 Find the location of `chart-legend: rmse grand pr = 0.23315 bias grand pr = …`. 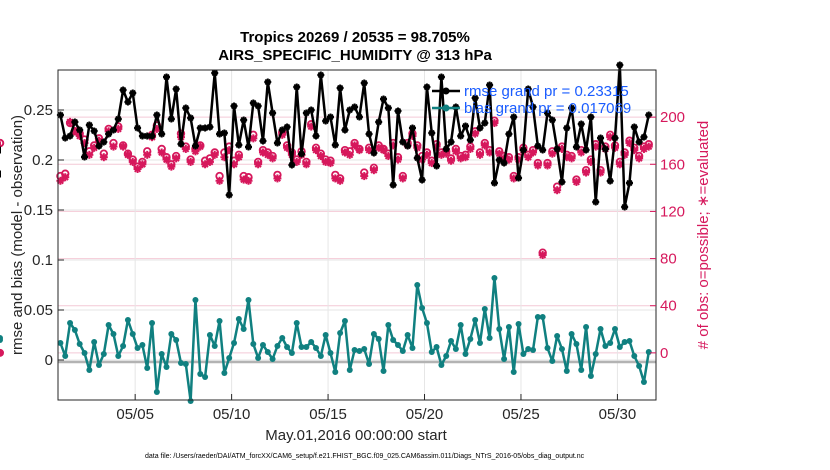

chart-legend: rmse grand pr = 0.23315 bias grand pr = … is located at coordinates (531, 100).